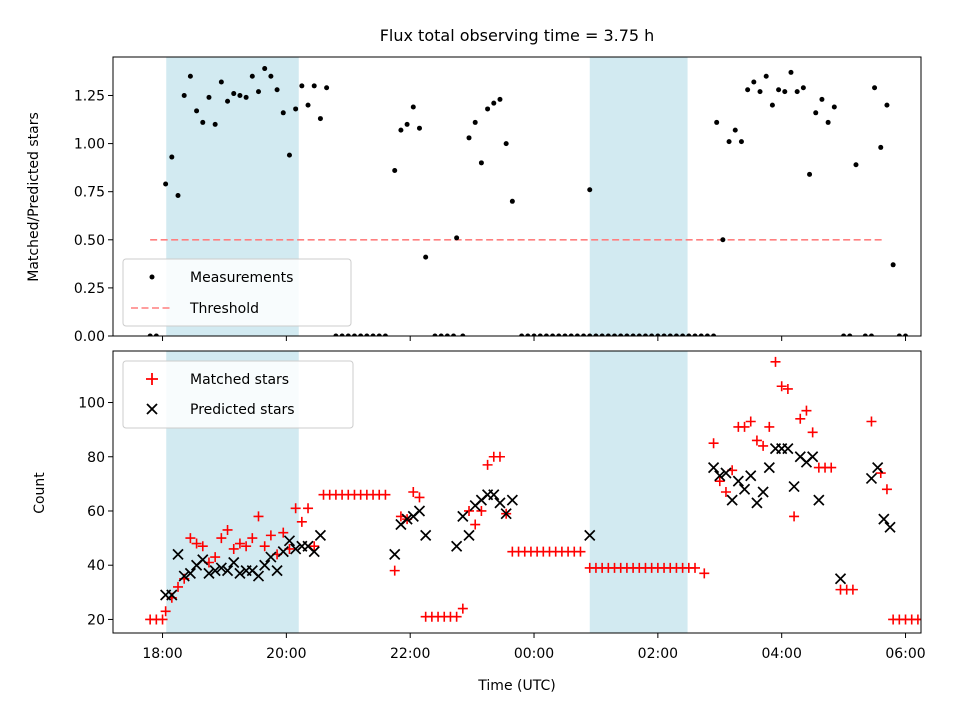 This screenshot has height=720, width=960. Describe the element at coordinates (93, 216) in the screenshot. I see `top-y-ticks: 0.00 0.25 0.50 0.75 1.00 1.25` at that location.